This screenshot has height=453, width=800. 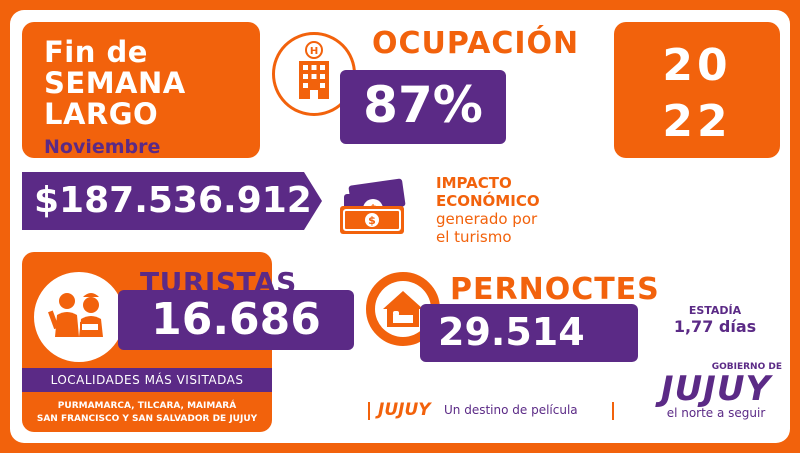 I want to click on tourists-value: 16.686, so click(x=236, y=319).